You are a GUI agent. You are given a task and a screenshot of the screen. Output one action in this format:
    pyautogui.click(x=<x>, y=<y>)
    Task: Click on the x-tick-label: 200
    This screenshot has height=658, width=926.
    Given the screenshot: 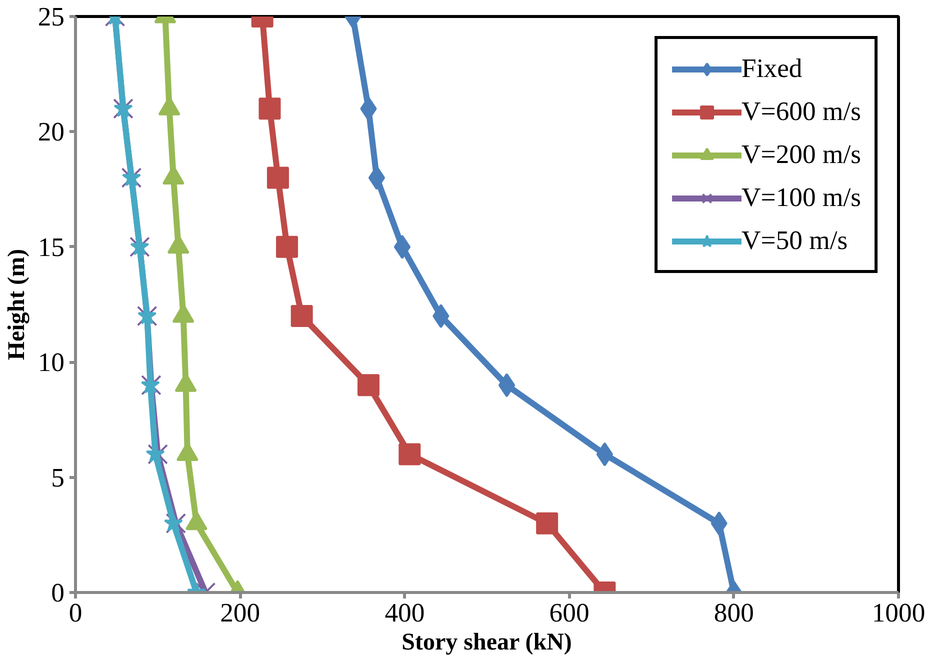 What is the action you would take?
    pyautogui.click(x=240, y=613)
    